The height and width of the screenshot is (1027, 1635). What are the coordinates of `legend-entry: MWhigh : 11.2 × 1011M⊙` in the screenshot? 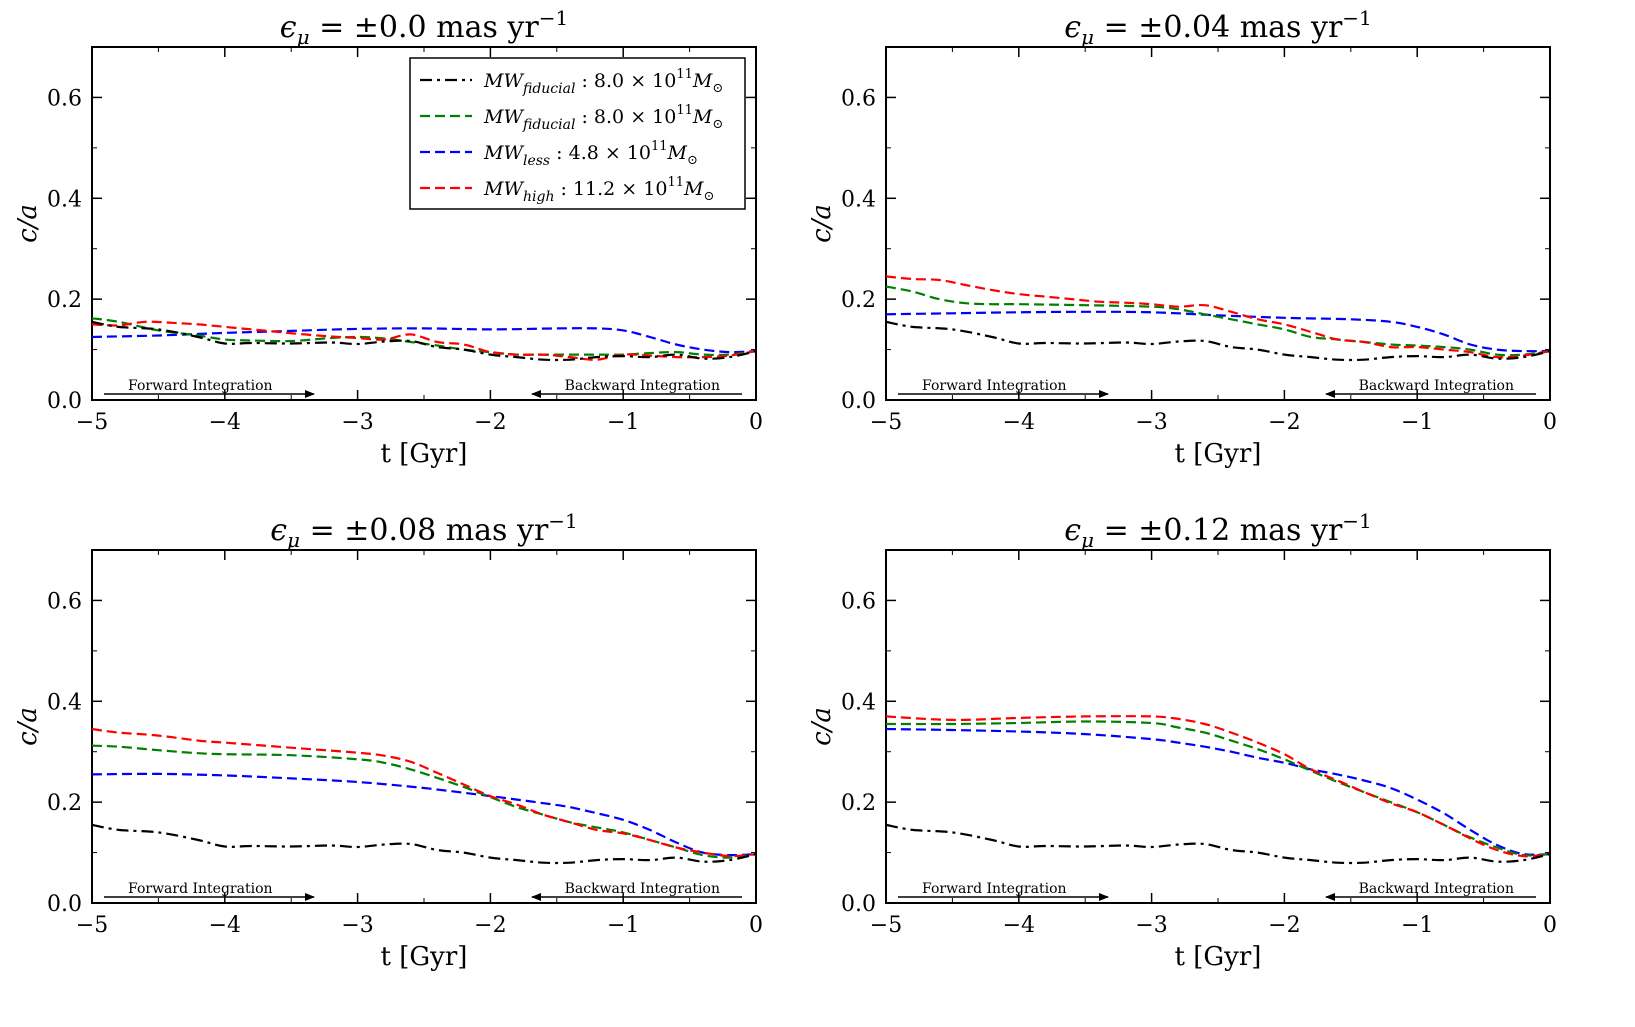 It's located at (598, 190).